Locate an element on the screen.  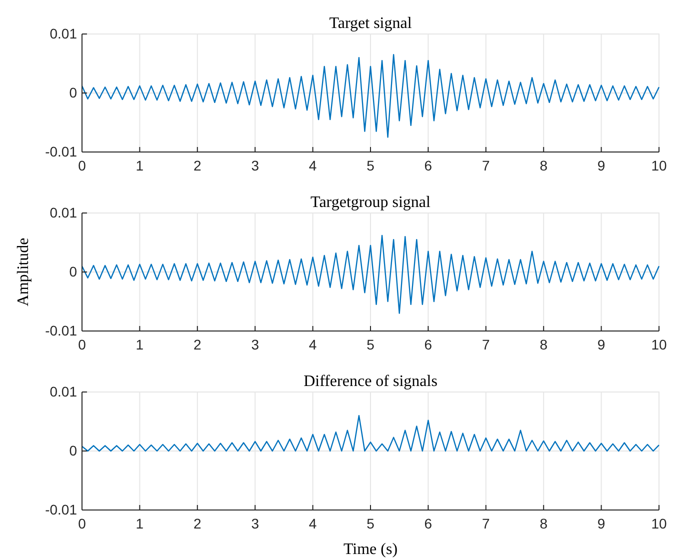
y-axis-title: Amplitude is located at coordinates (23, 272).